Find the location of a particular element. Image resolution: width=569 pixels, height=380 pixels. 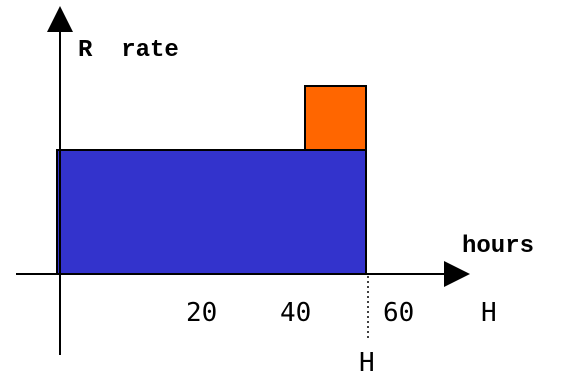

tick-label-40: 40 is located at coordinates (295, 313).